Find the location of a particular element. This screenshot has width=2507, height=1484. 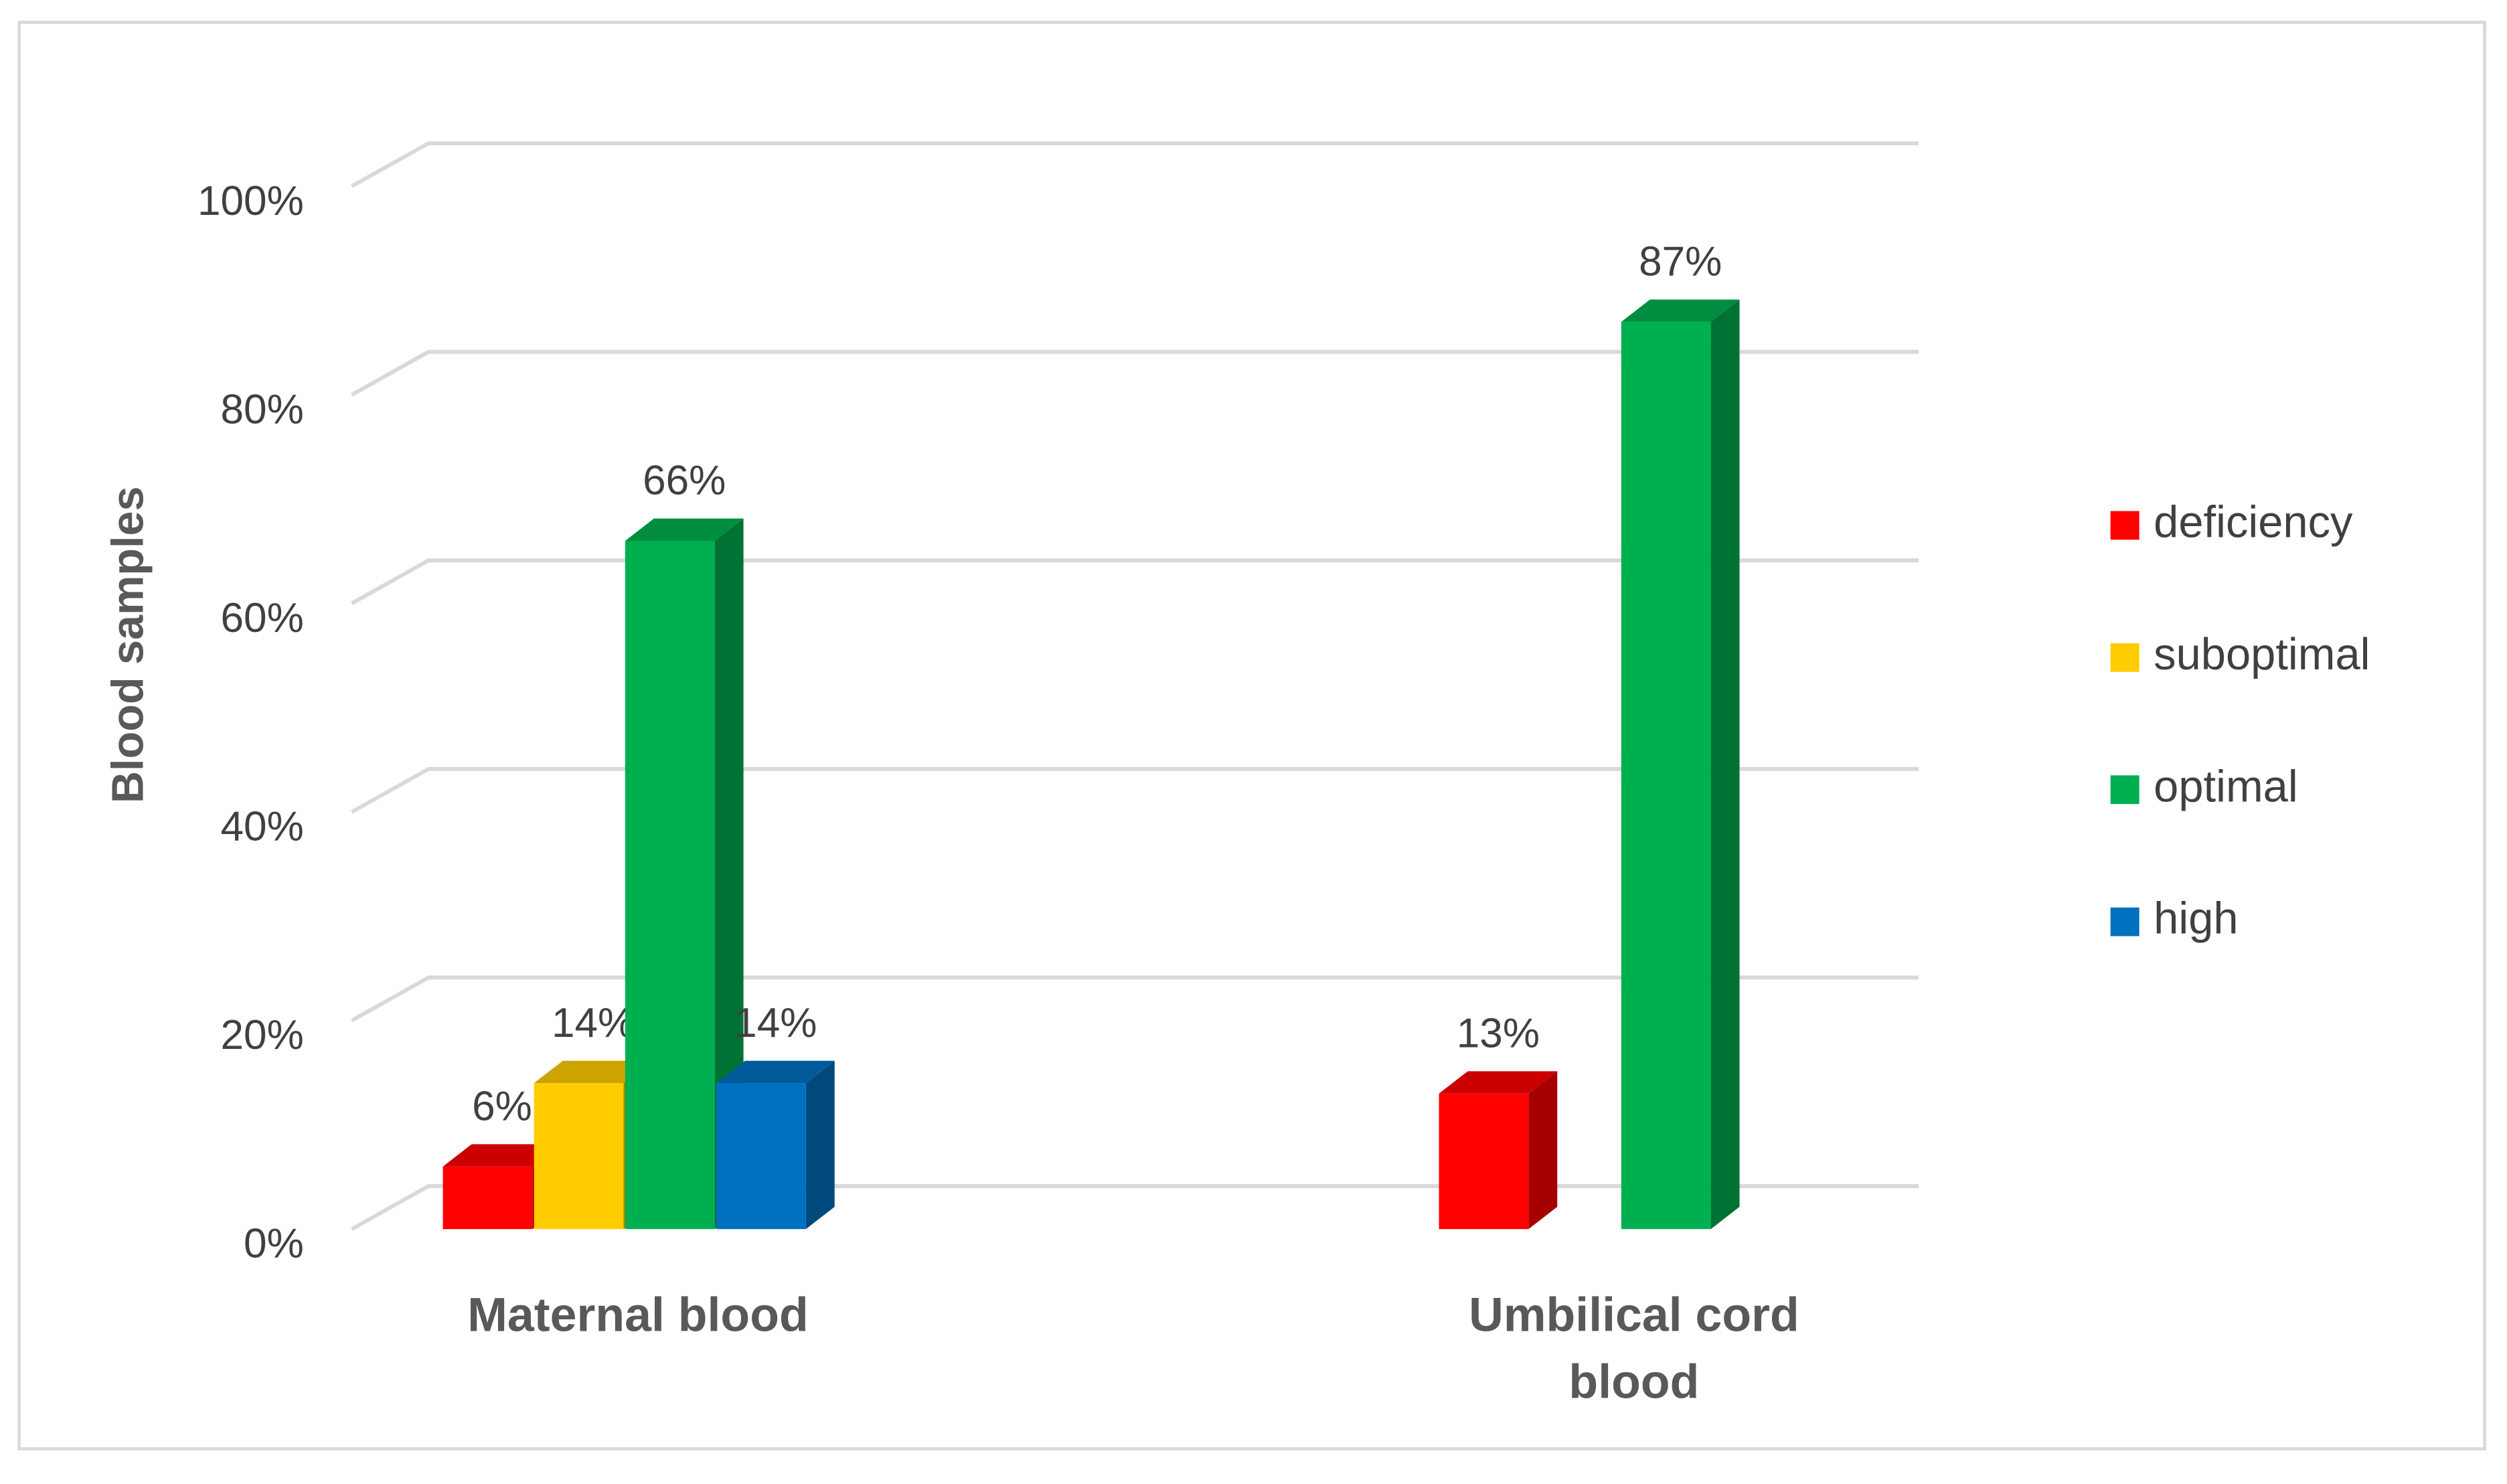

y-tick-label: 40% is located at coordinates (263, 827).